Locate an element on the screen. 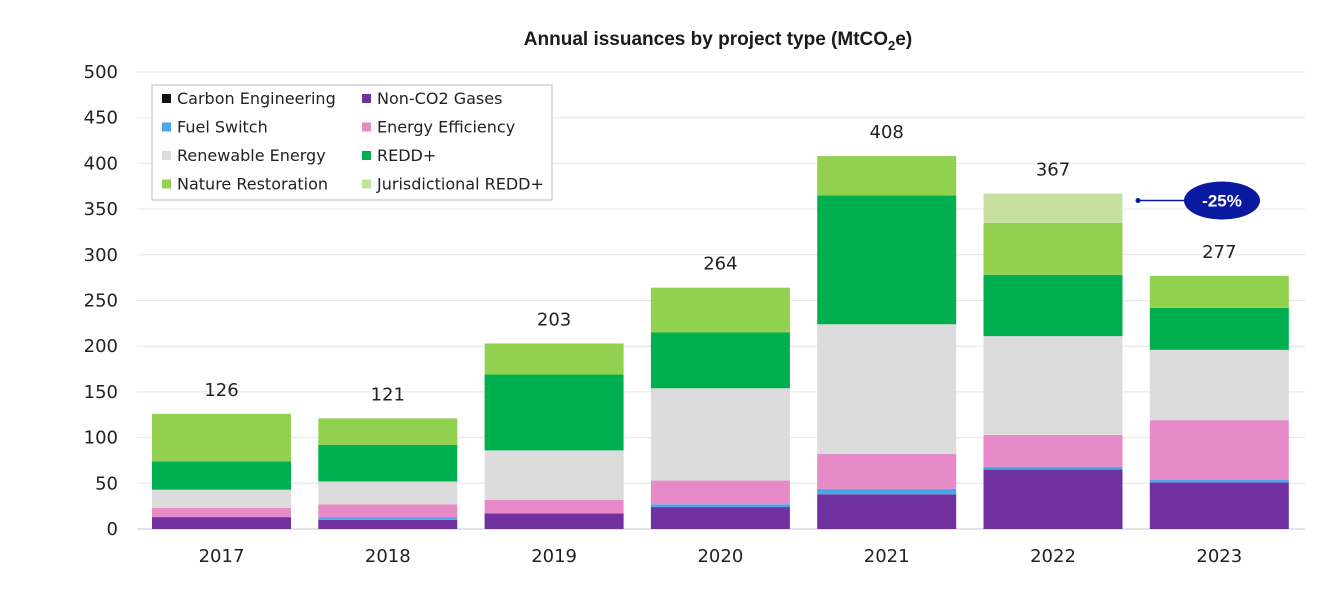 This screenshot has width=1340, height=605. legend-label: REDD+ is located at coordinates (406, 155).